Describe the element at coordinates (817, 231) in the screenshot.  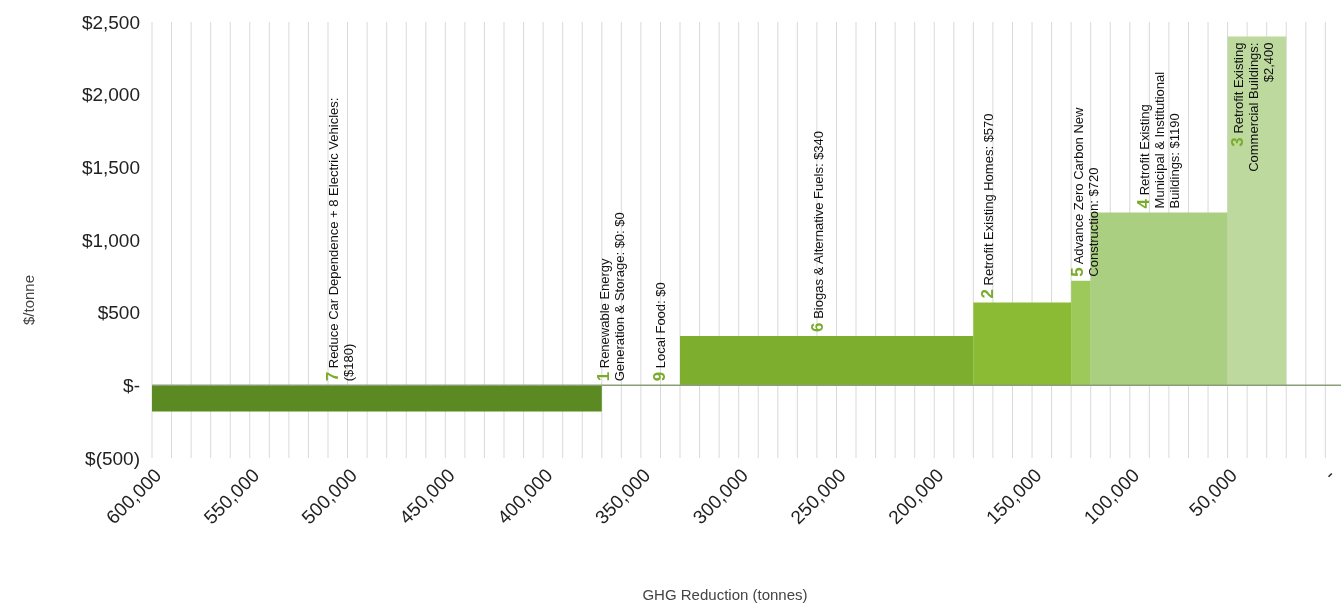
I see `annotation: 6 Biogas & Alternative Fuels: $340` at that location.